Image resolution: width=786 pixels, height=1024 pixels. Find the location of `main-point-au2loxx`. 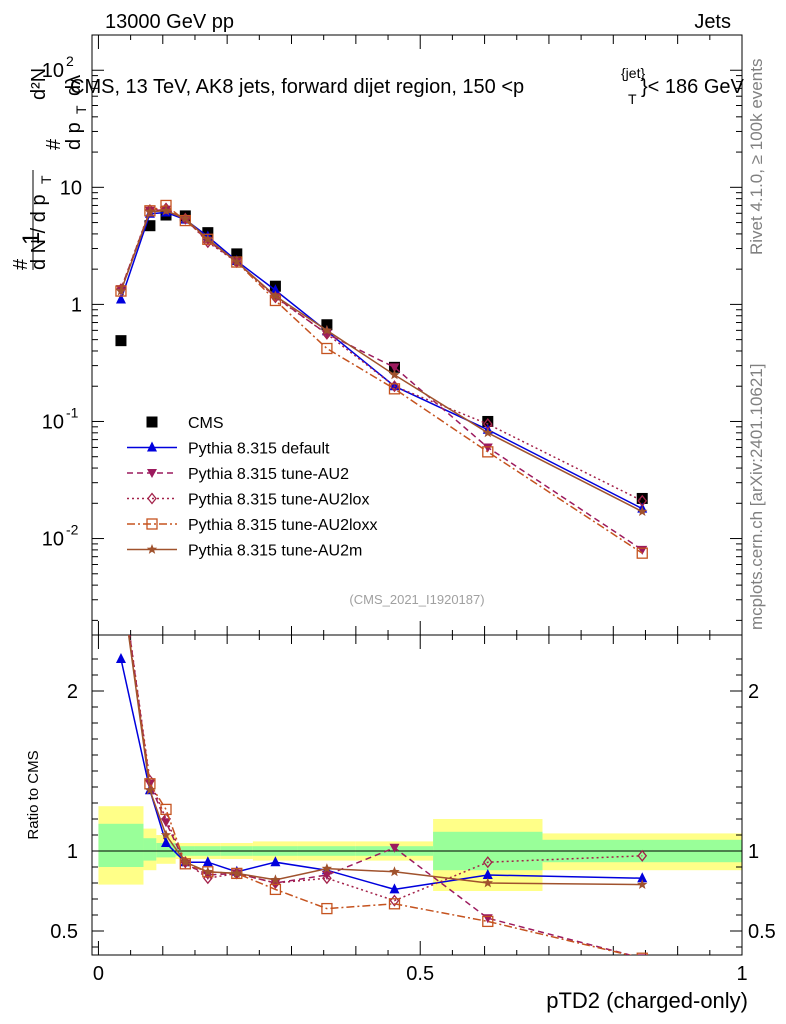

main-point-au2loxx is located at coordinates (642, 553).